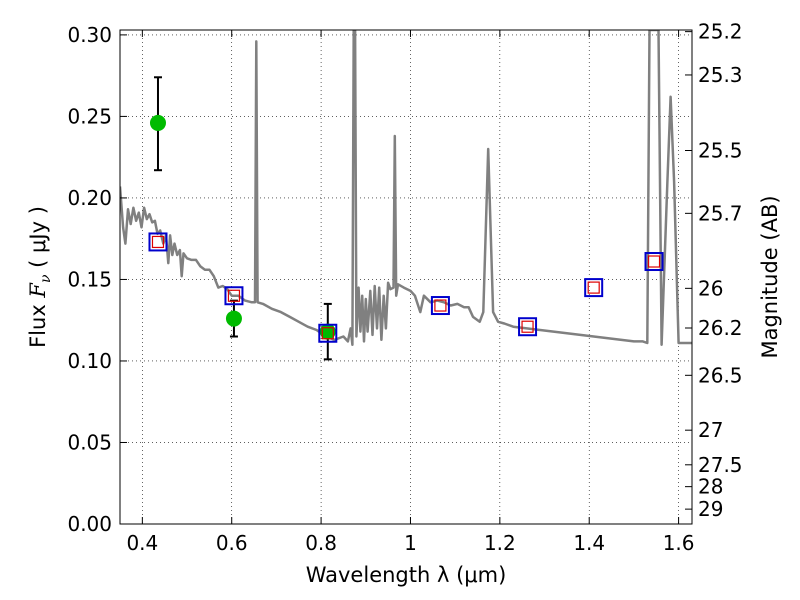  Describe the element at coordinates (410, 543) in the screenshot. I see `x-tick-label: 1` at that location.